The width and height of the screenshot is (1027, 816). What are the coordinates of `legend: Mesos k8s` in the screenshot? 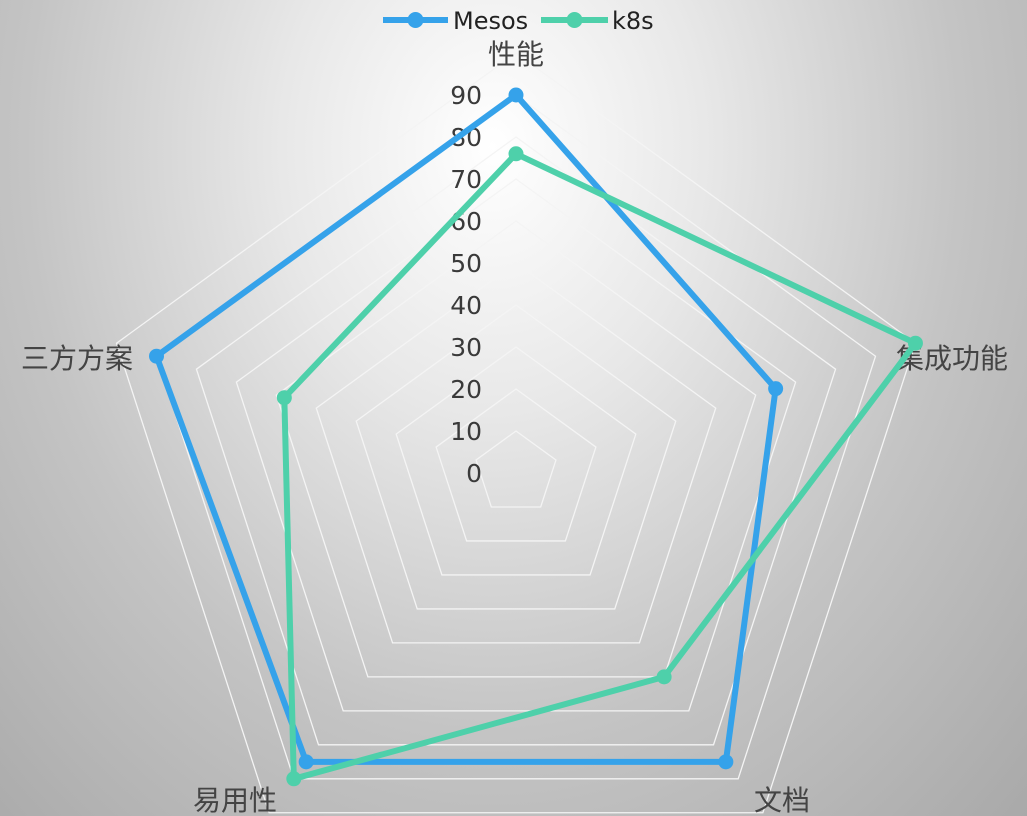 It's located at (518, 21).